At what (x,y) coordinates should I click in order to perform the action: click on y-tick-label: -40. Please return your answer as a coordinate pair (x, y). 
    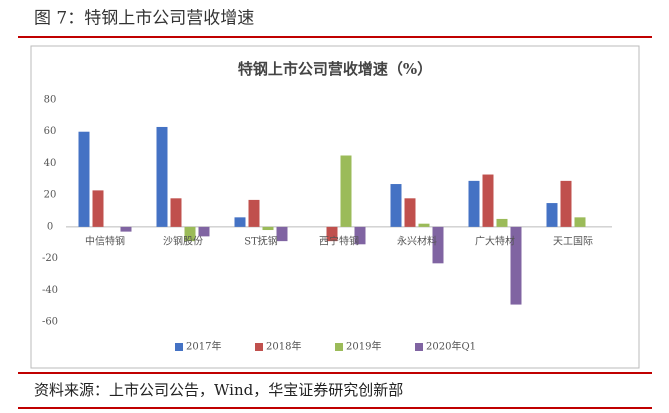
    Looking at the image, I should click on (50, 290).